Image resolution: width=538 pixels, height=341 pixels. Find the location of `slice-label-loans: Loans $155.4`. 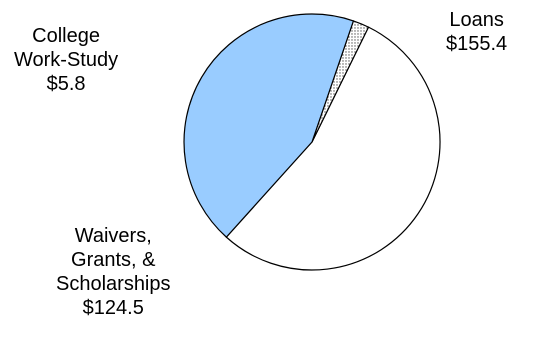

slice-label-loans: Loans $155.4 is located at coordinates (476, 32).